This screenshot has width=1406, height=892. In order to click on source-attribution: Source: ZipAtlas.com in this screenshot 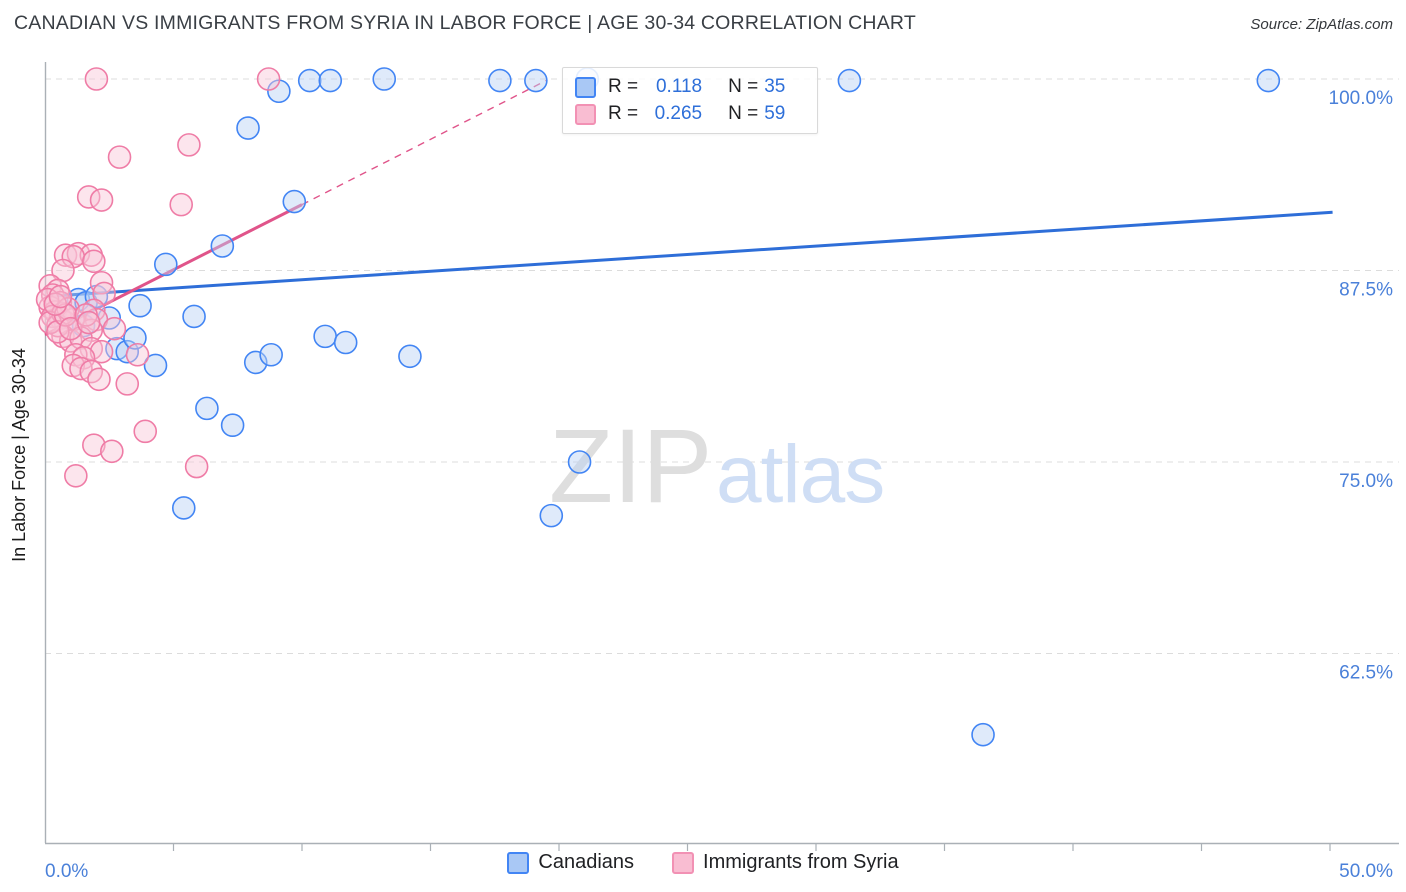, I will do `click(1321, 24)`.